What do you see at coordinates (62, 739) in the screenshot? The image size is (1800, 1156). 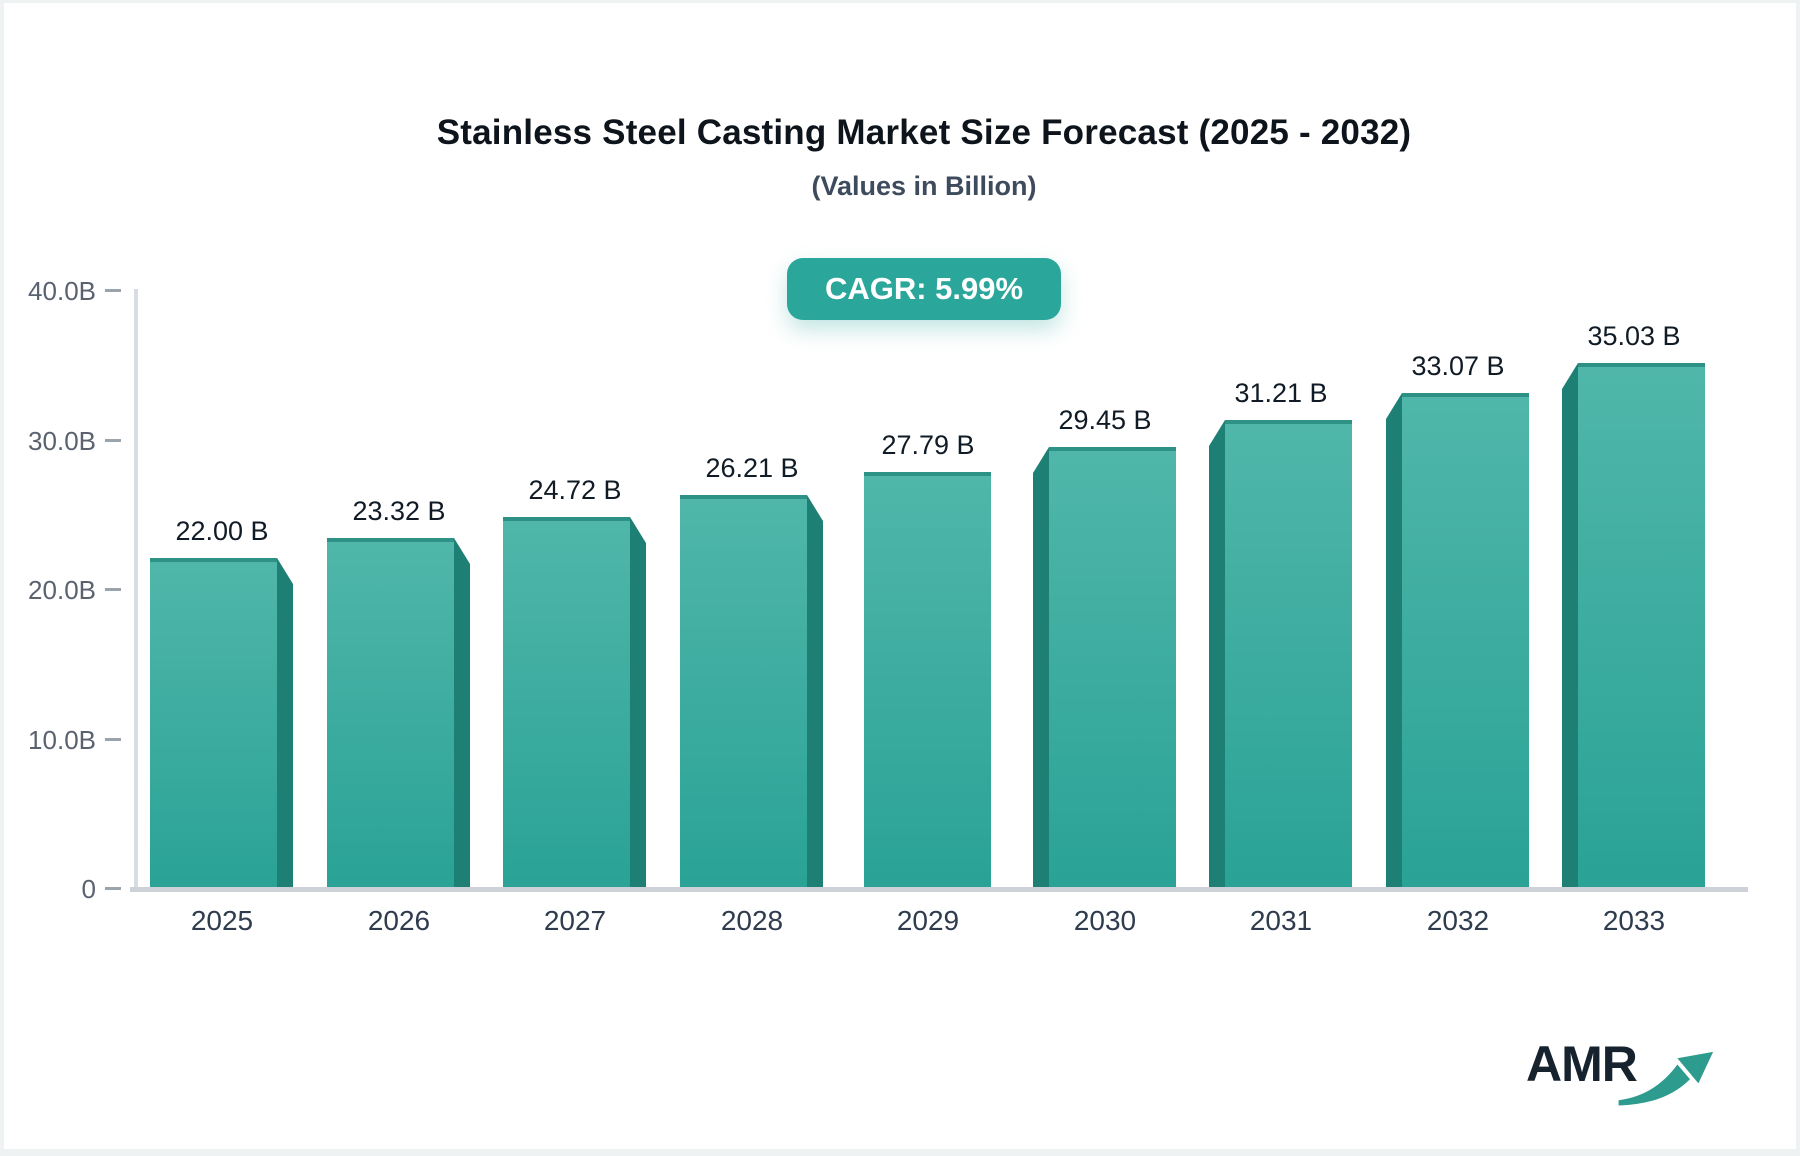 I see `y-axis-label: 10.0B` at bounding box center [62, 739].